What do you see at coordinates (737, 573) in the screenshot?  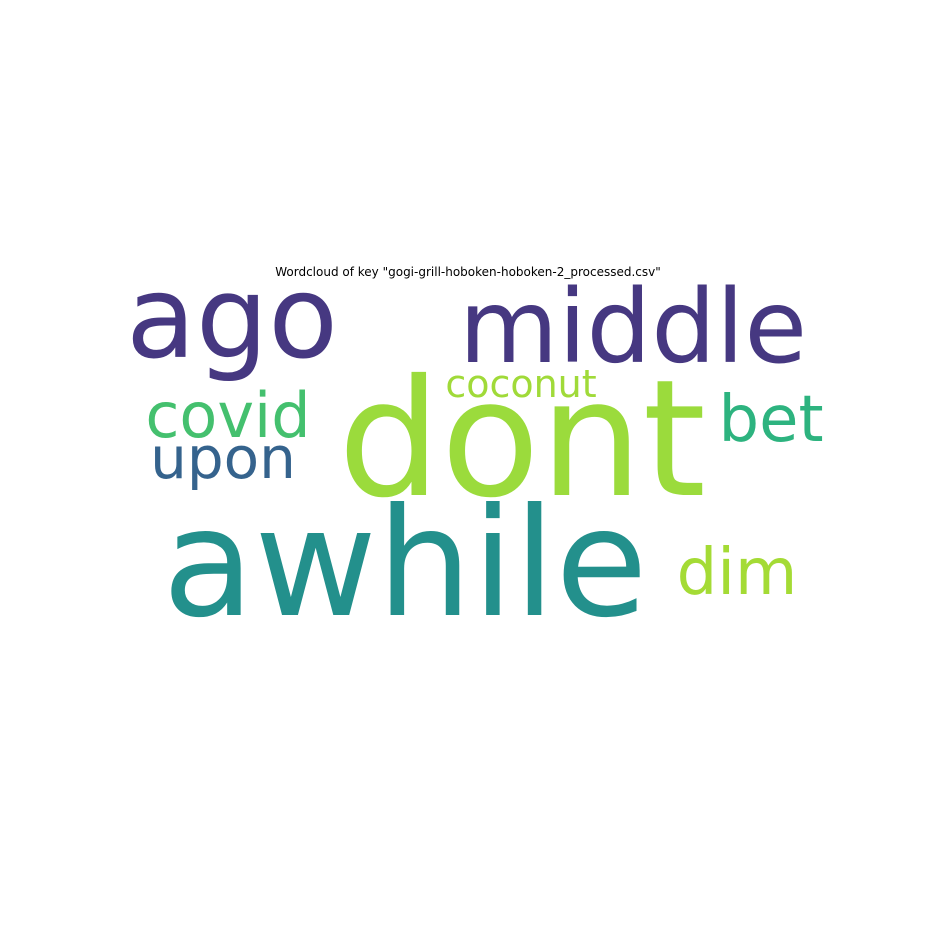 I see `word-dim: dim` at bounding box center [737, 573].